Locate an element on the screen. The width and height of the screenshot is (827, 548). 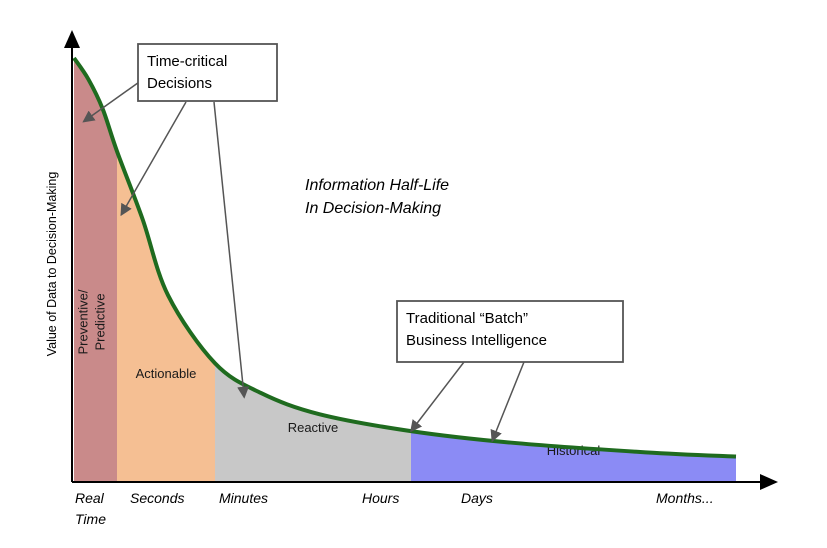
region-label-line: Preventive/ is located at coordinates (83, 321).